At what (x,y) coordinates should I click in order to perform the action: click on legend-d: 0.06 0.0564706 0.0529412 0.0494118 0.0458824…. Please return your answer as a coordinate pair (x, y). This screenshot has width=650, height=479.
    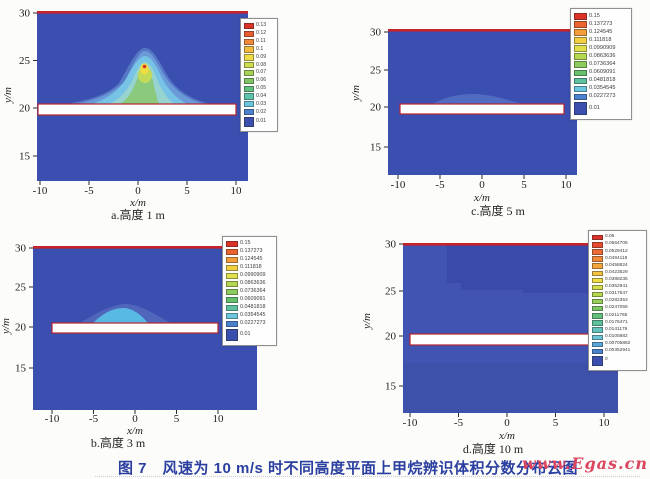
    Looking at the image, I should click on (617, 300).